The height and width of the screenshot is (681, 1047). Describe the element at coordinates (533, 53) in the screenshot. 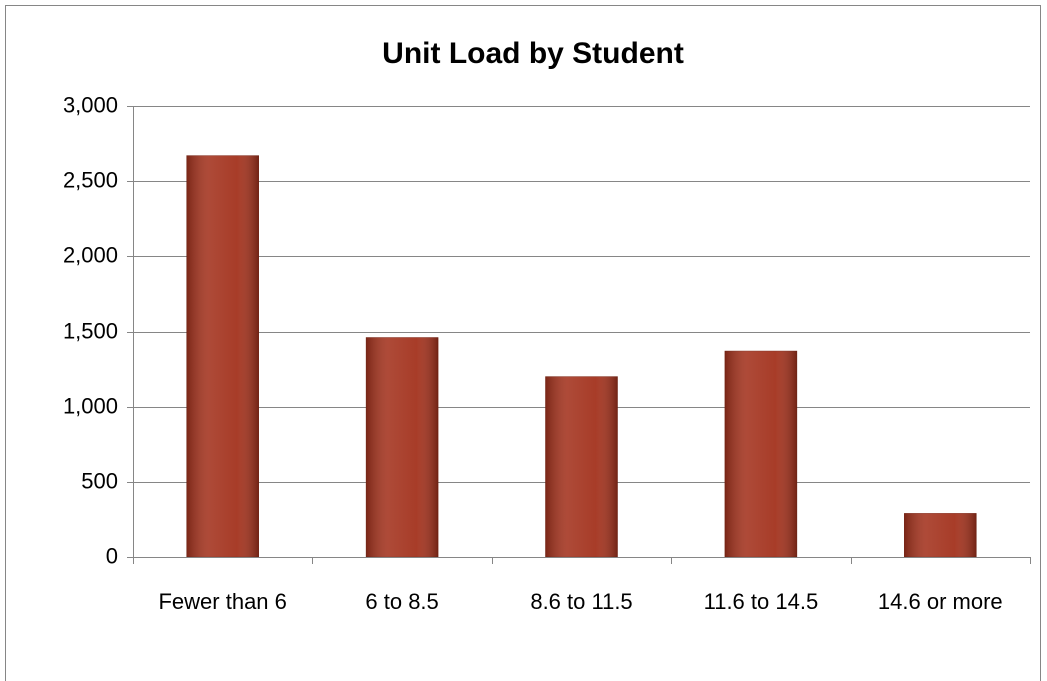

I see `chart-title: Unit Load by Student` at that location.